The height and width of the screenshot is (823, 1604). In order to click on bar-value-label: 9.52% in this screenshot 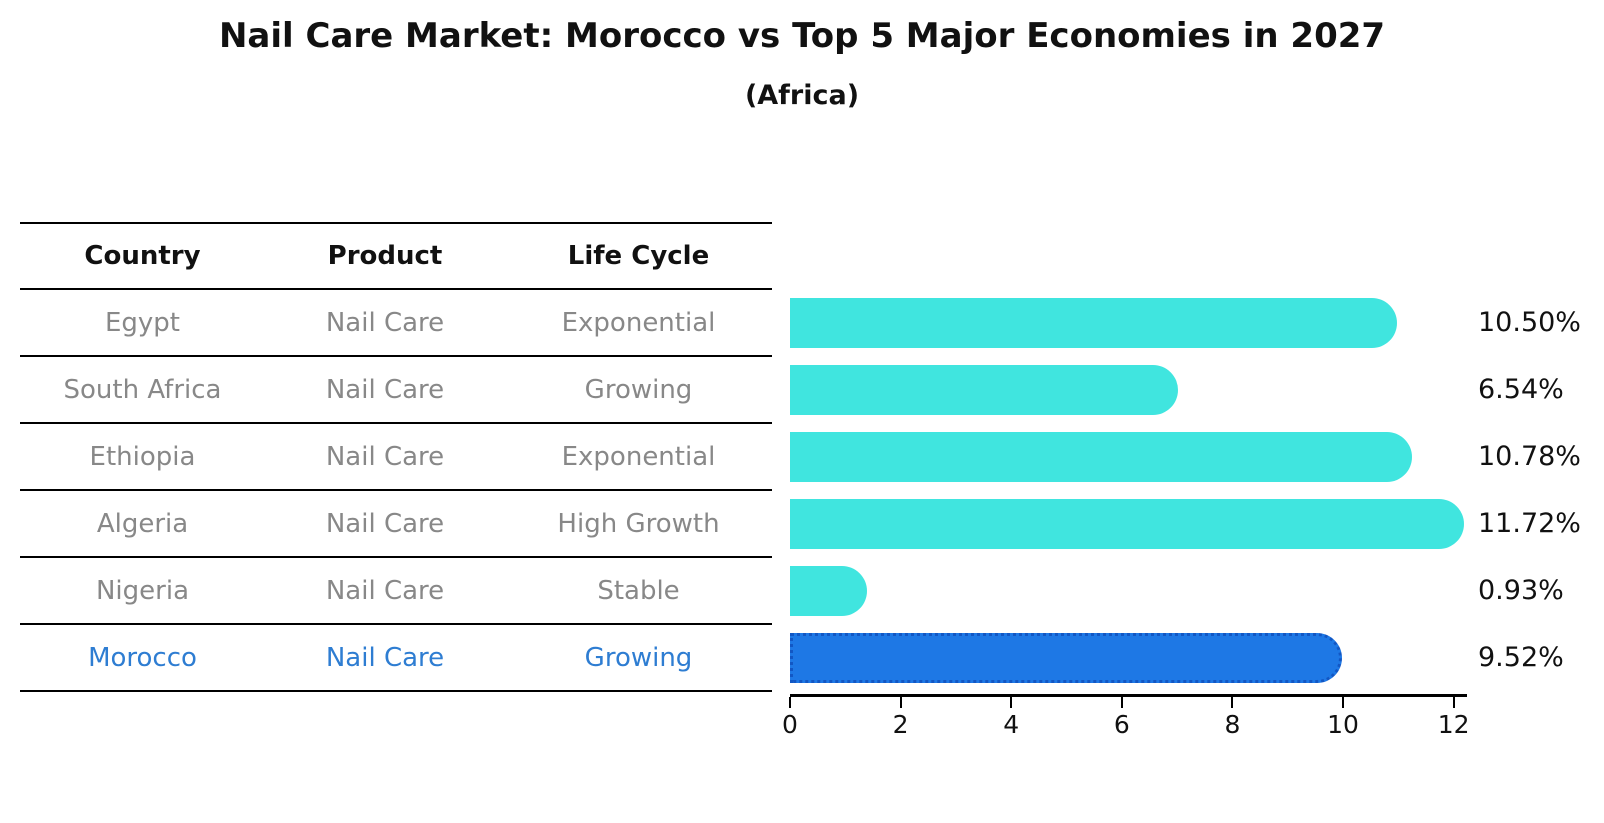, I will do `click(1521, 657)`.